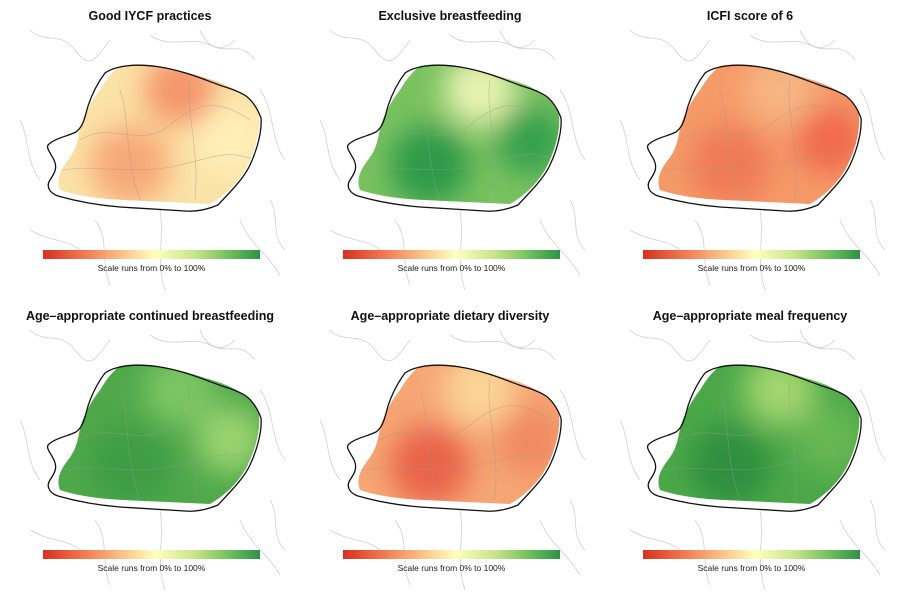 This screenshot has height=602, width=902. Describe the element at coordinates (750, 316) in the screenshot. I see `panel-title: Age–appropriate meal frequency` at that location.